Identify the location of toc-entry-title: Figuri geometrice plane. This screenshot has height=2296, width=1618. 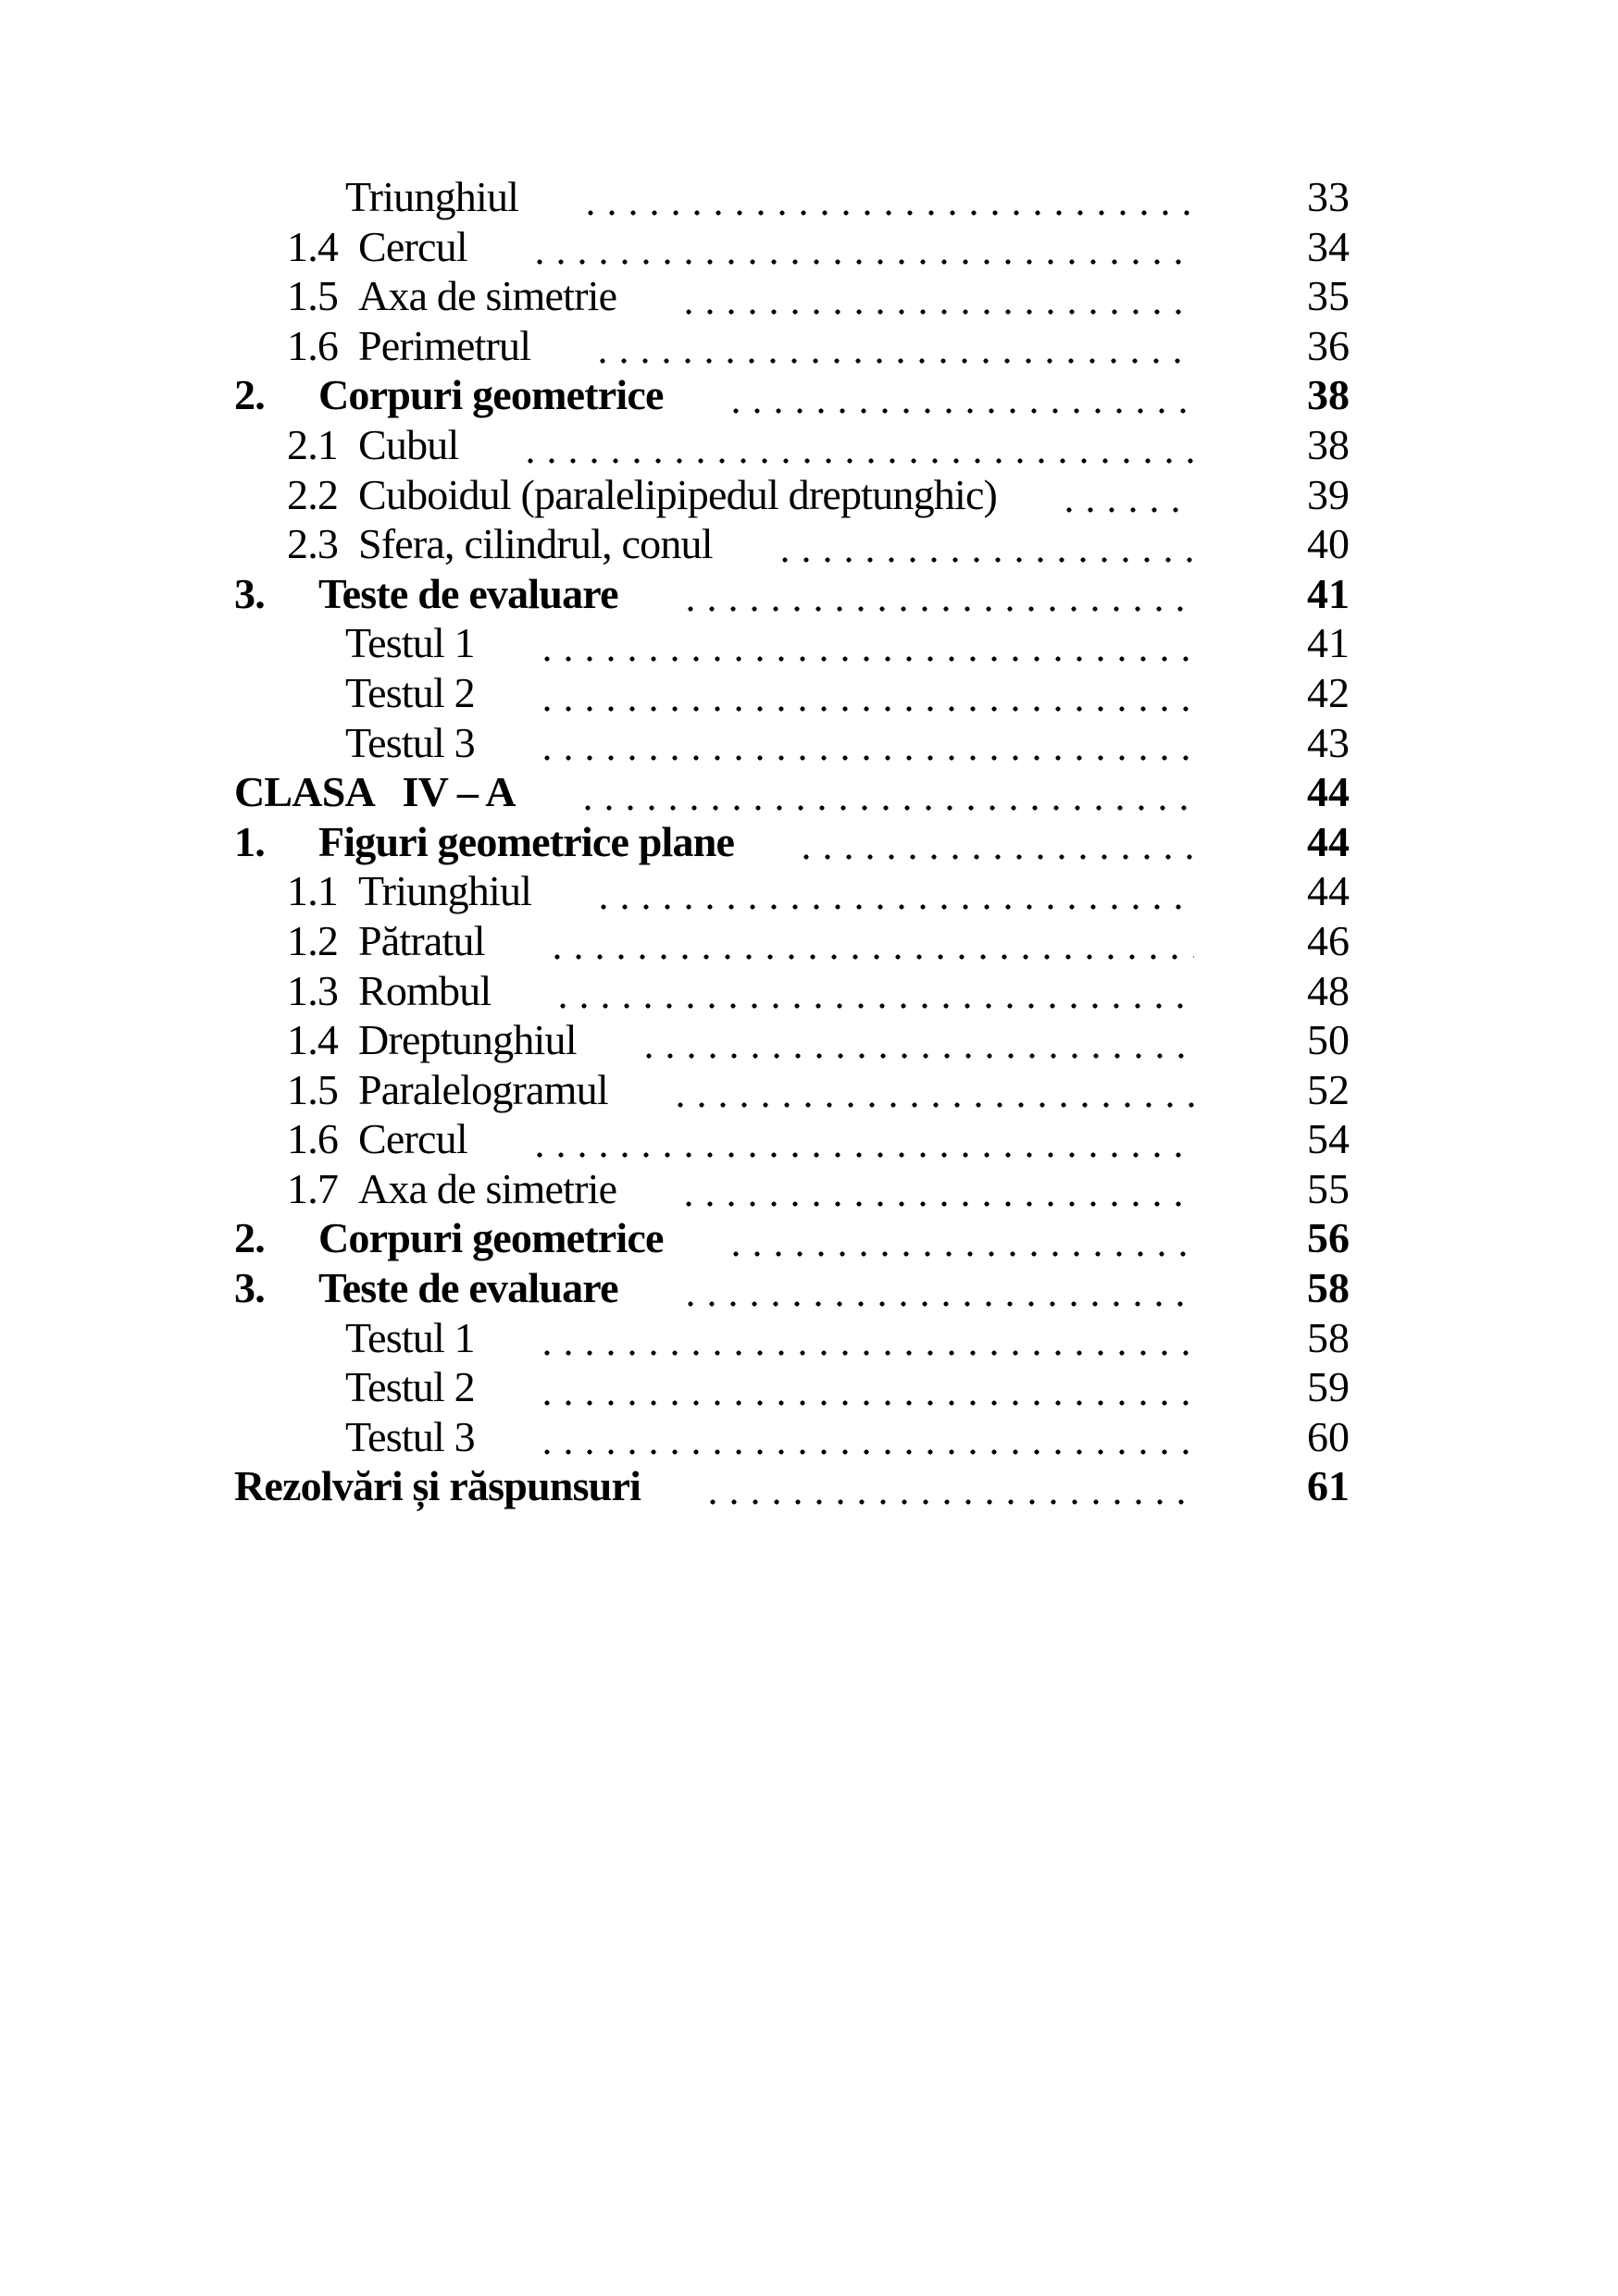
(526, 841).